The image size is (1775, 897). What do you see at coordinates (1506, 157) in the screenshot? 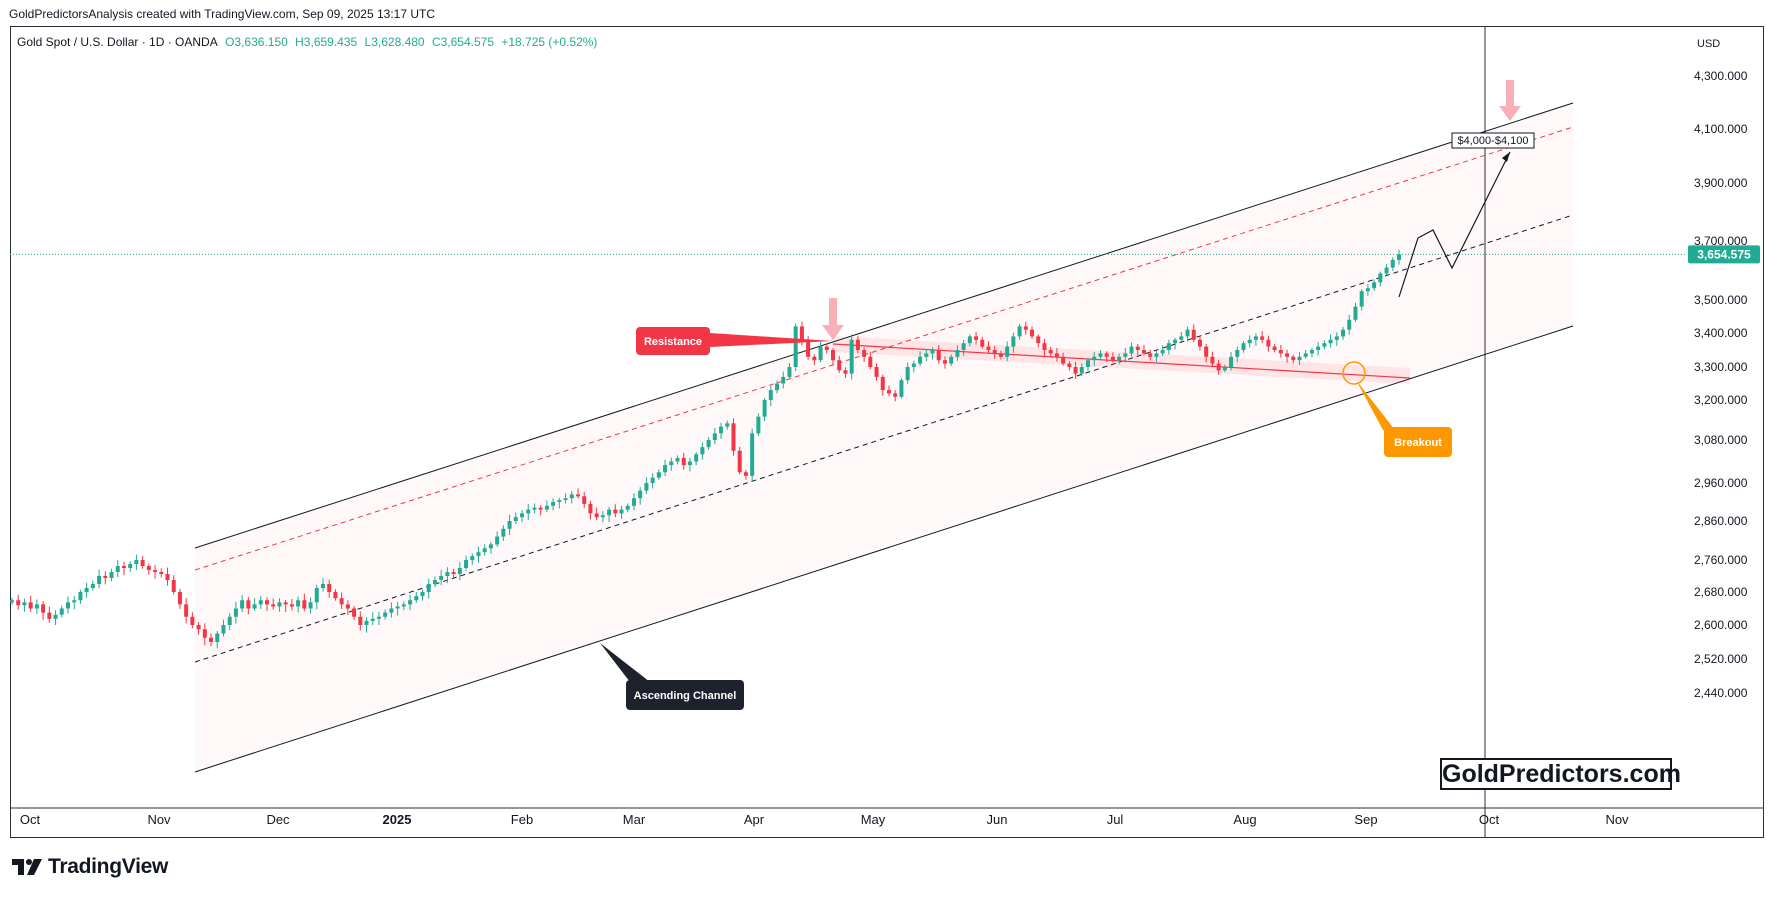
I see `projection-arrowhead` at bounding box center [1506, 157].